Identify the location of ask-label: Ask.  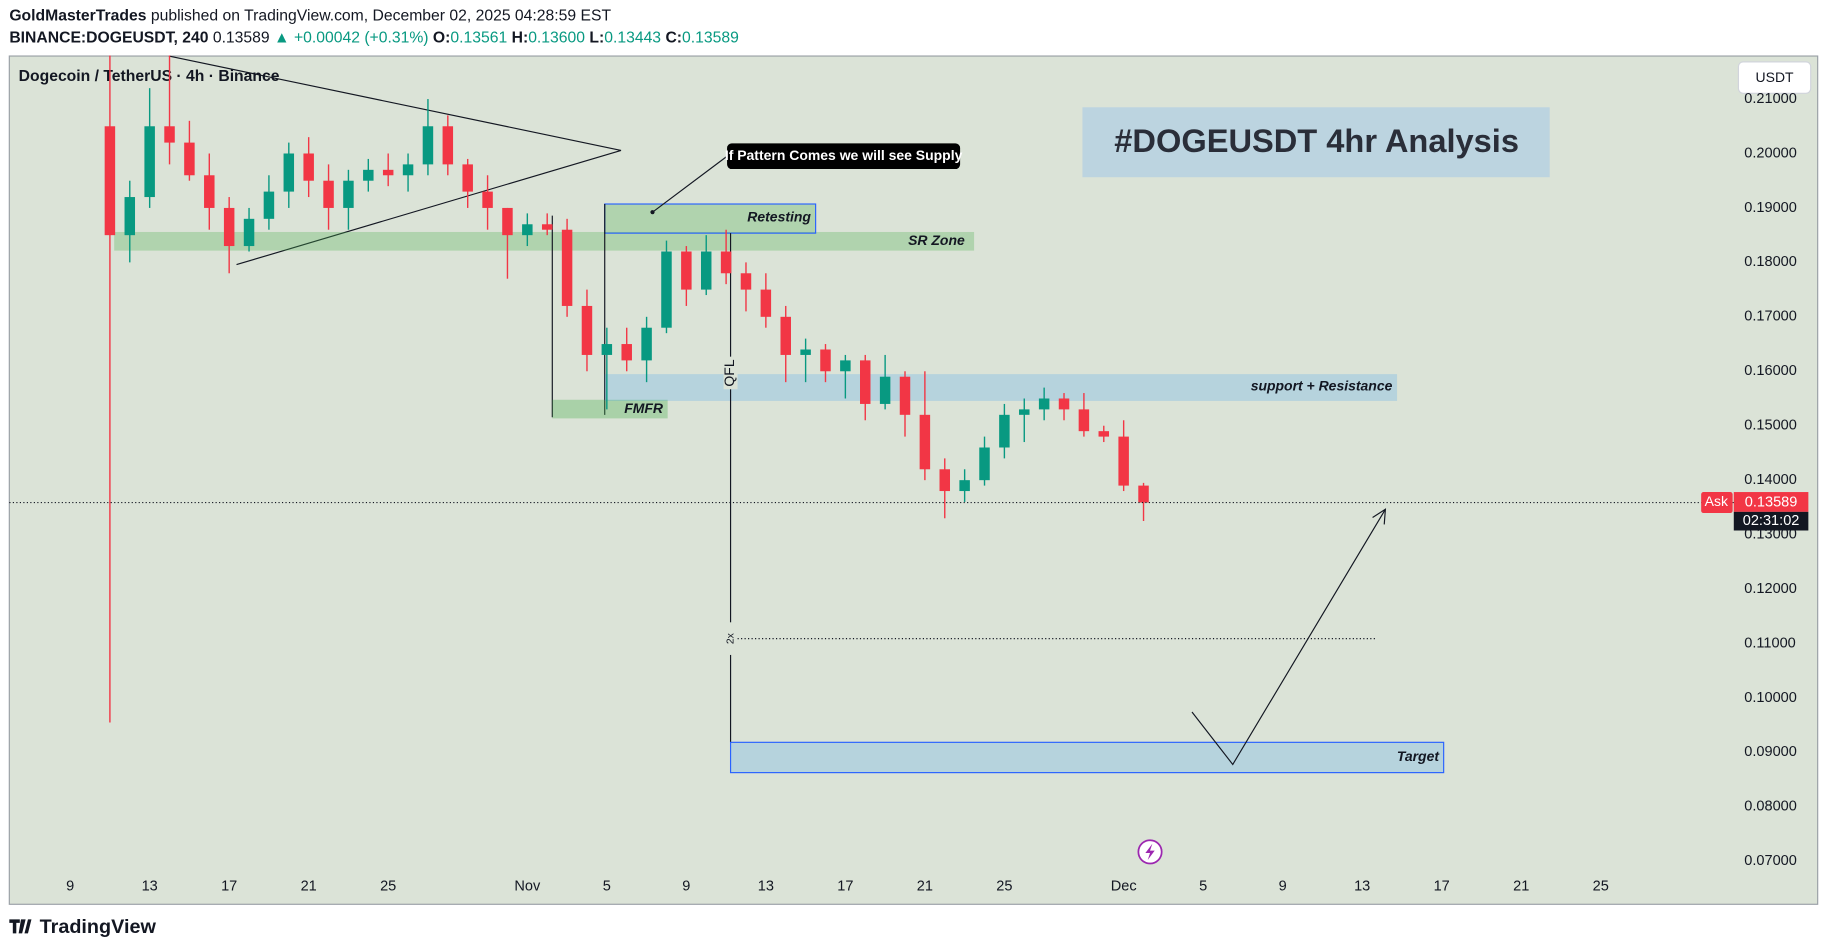
(1716, 501).